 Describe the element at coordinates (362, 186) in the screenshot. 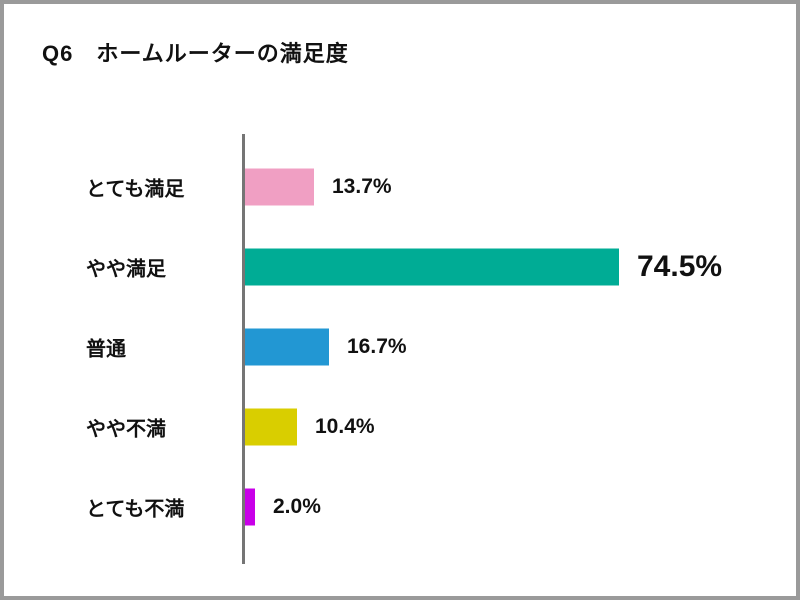

I see `value-label: 13.7%` at that location.